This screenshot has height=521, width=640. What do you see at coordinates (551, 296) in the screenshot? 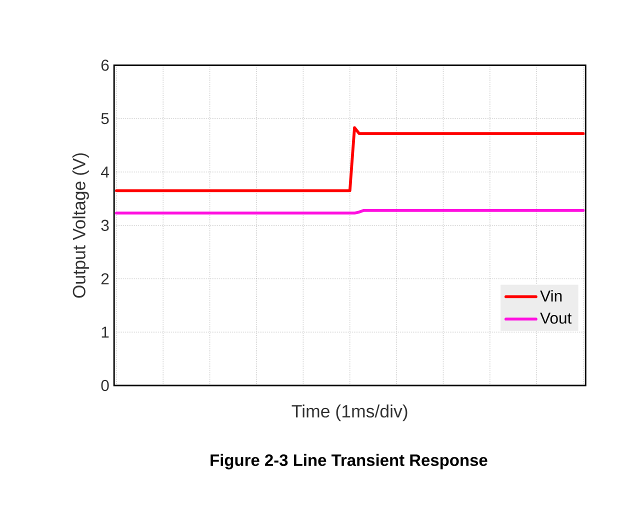
I see `legend-label: Vin` at bounding box center [551, 296].